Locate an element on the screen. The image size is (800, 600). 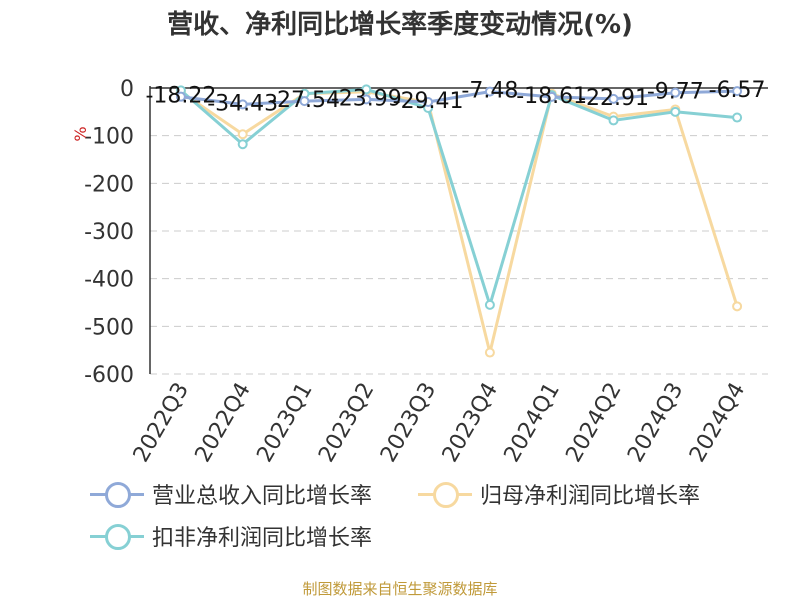
data-label: -23.99 is located at coordinates (366, 98).